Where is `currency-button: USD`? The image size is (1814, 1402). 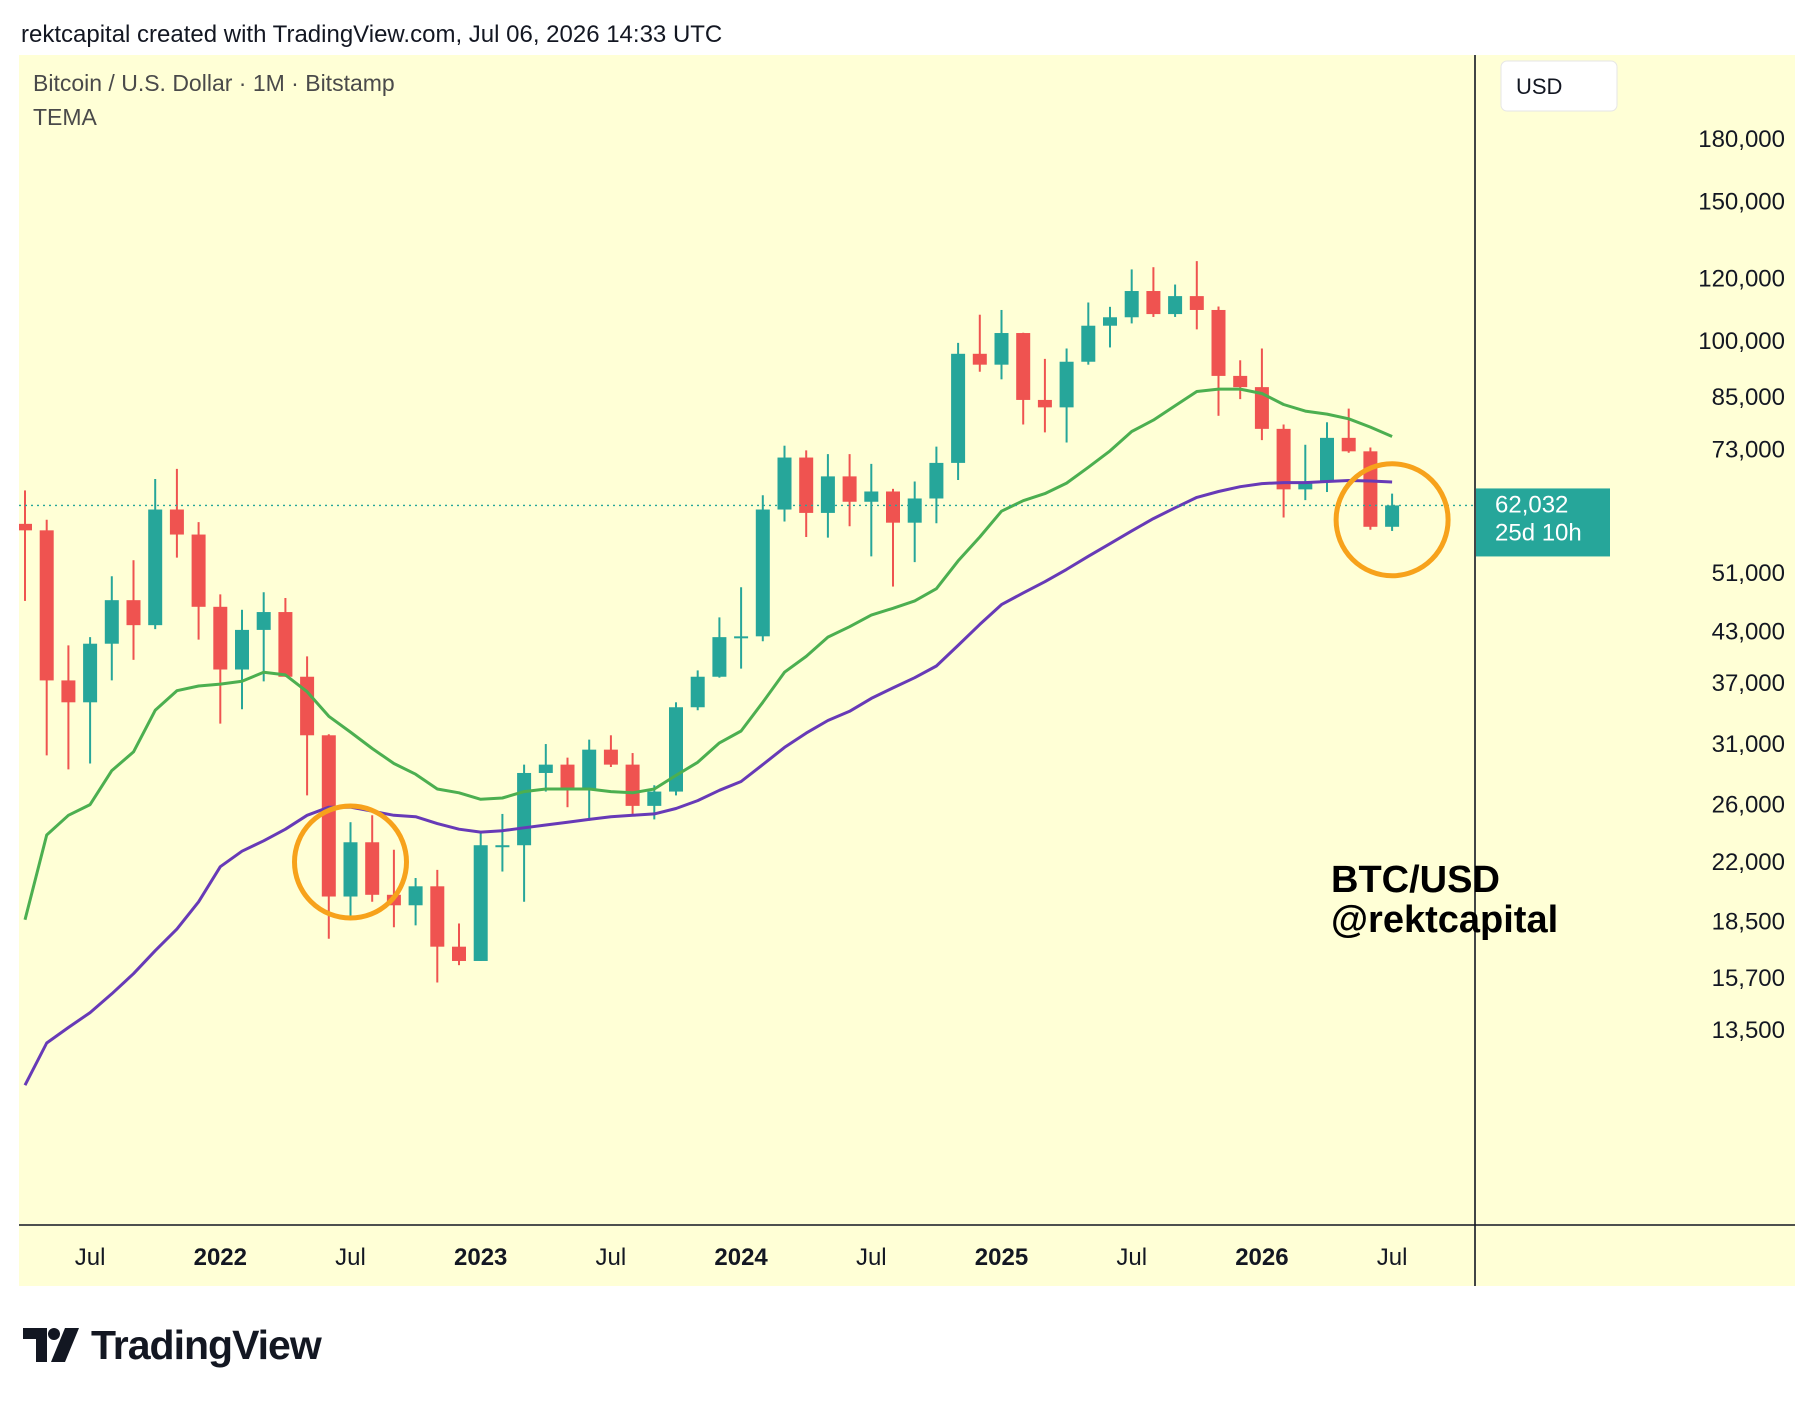
currency-button: USD is located at coordinates (1559, 86).